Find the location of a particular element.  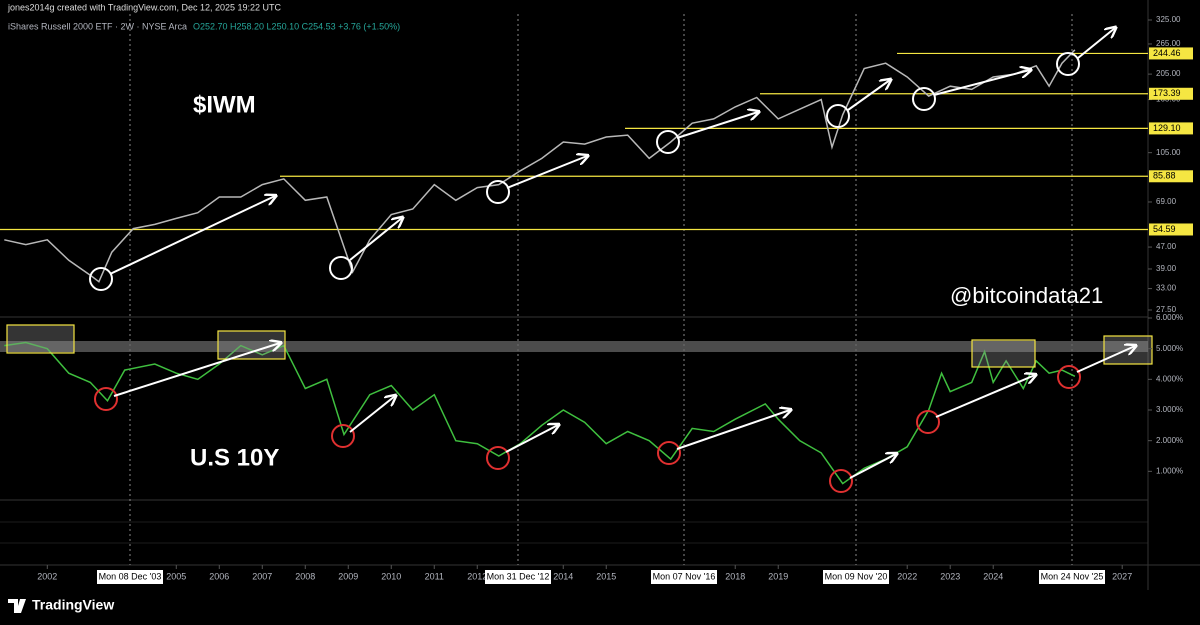

y-tick-label: 4.000% is located at coordinates (1169, 378).